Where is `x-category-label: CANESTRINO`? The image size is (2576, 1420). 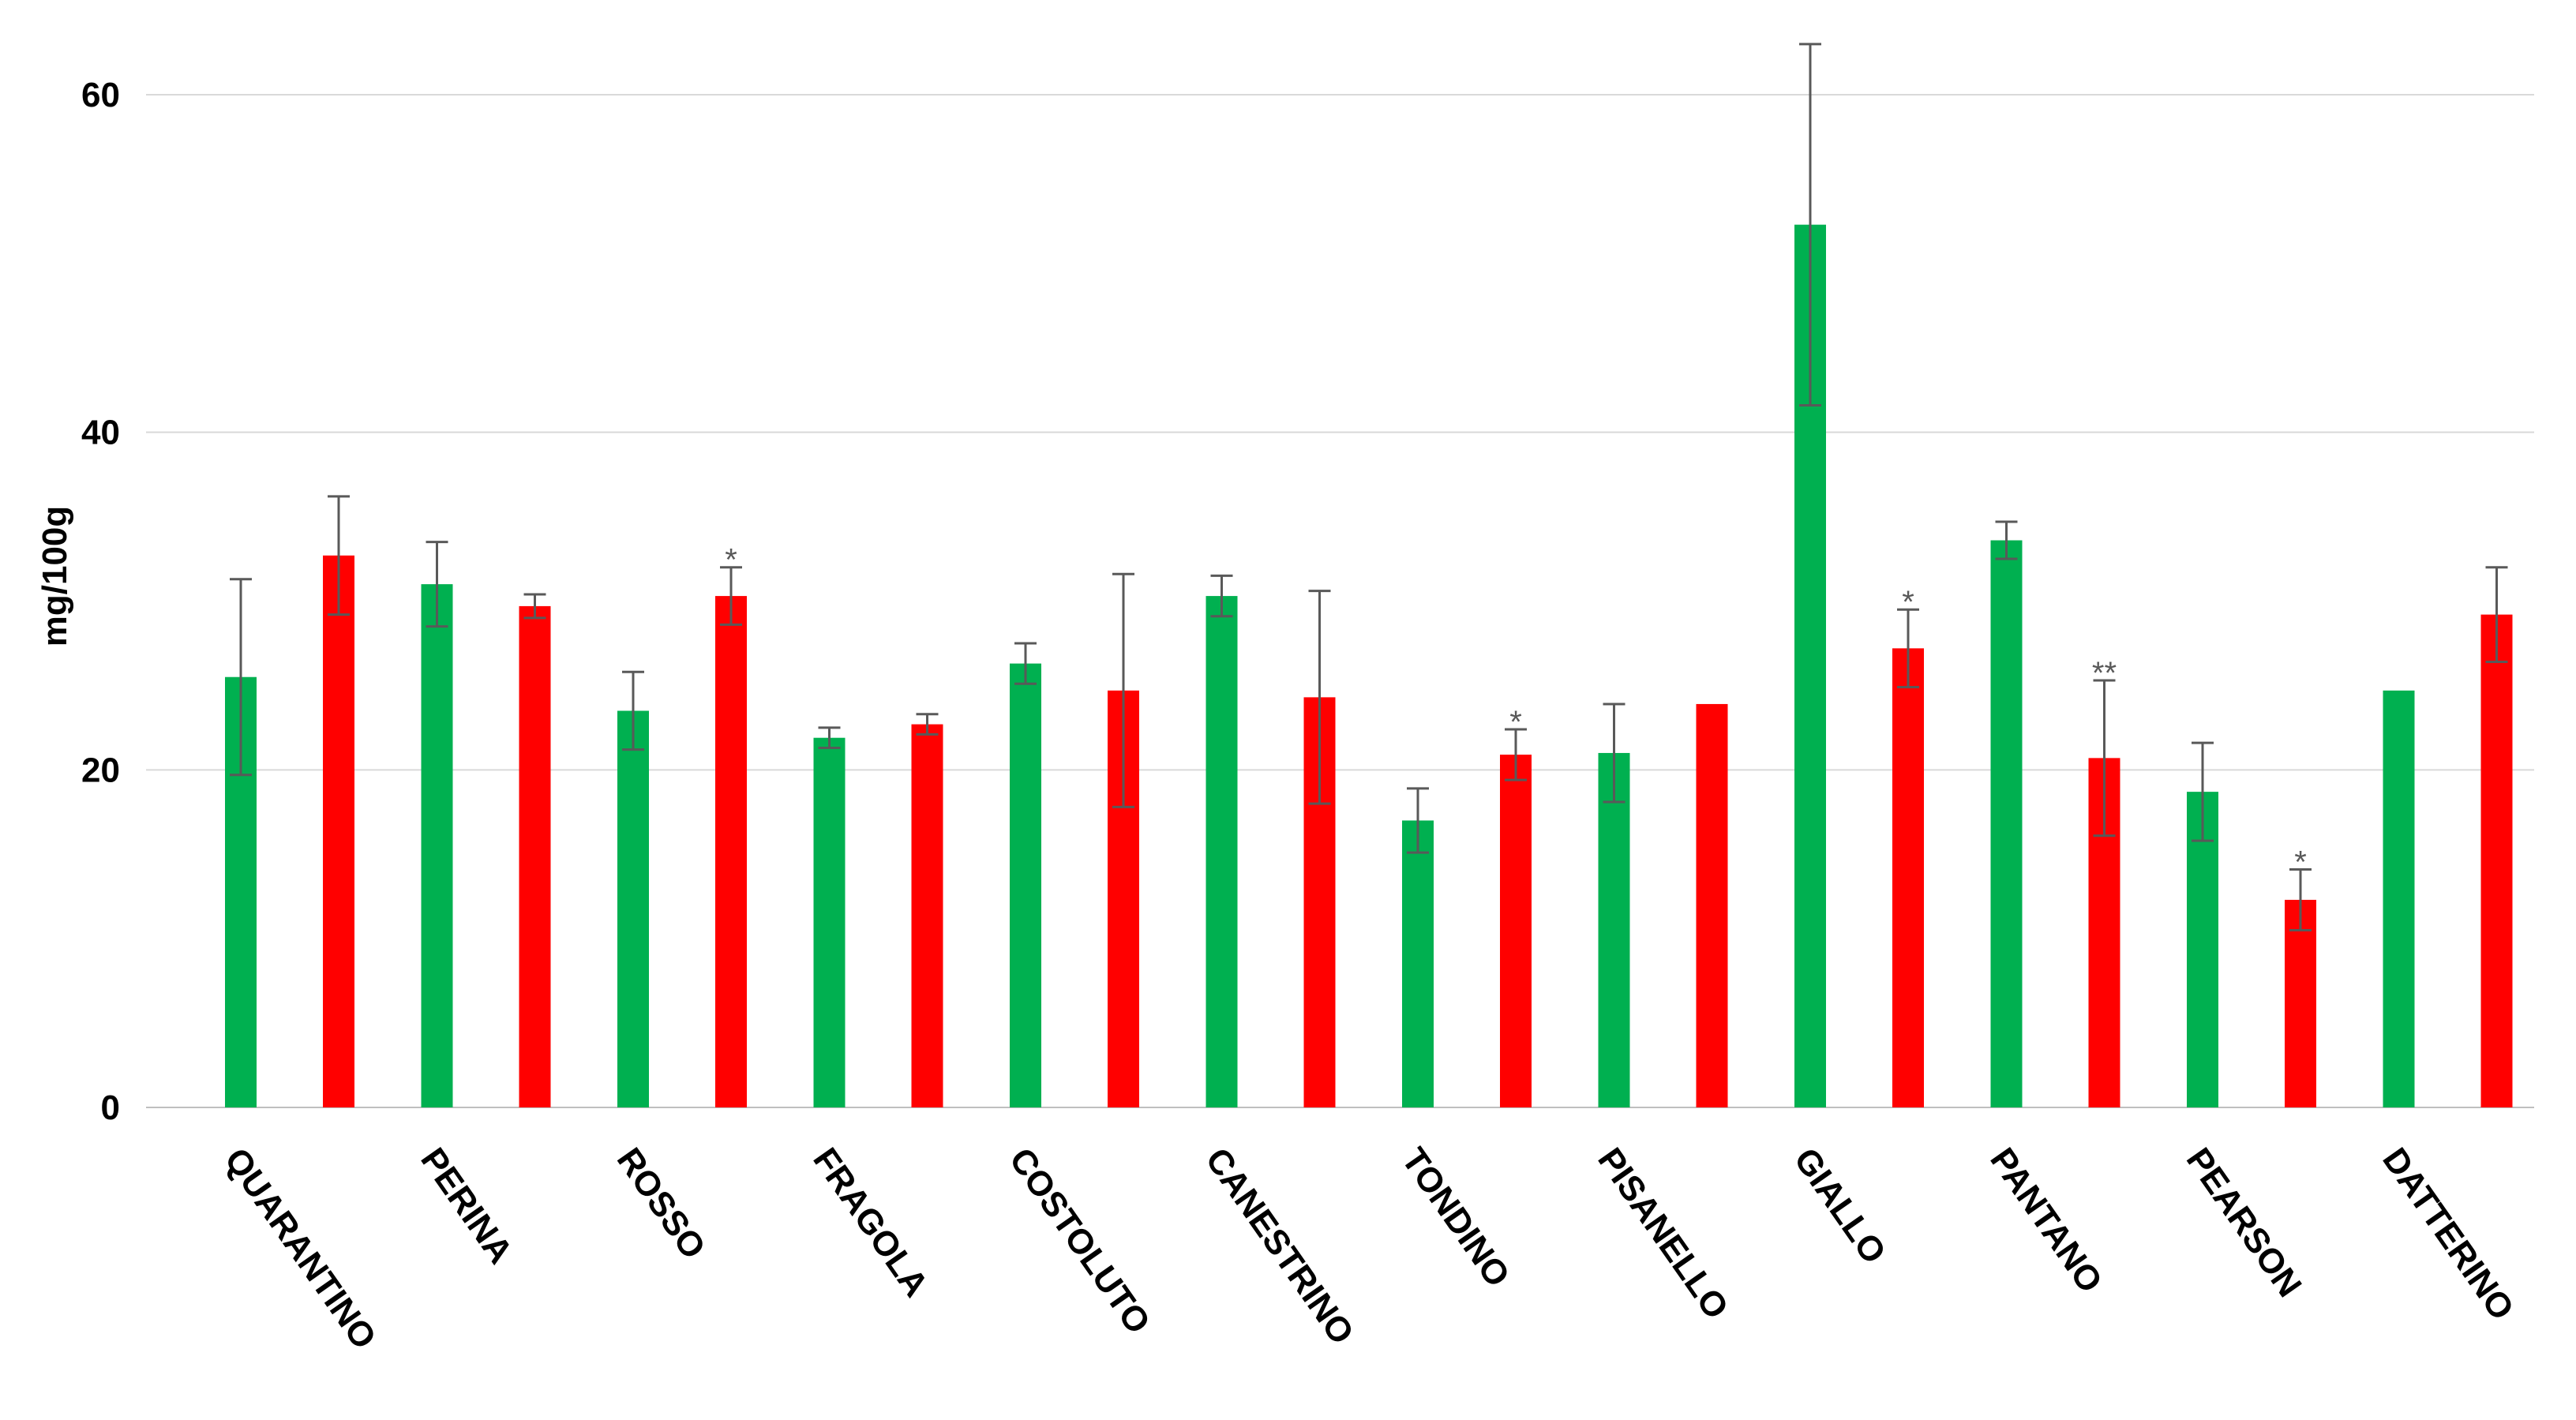
x-category-label: CANESTRINO is located at coordinates (1279, 1246).